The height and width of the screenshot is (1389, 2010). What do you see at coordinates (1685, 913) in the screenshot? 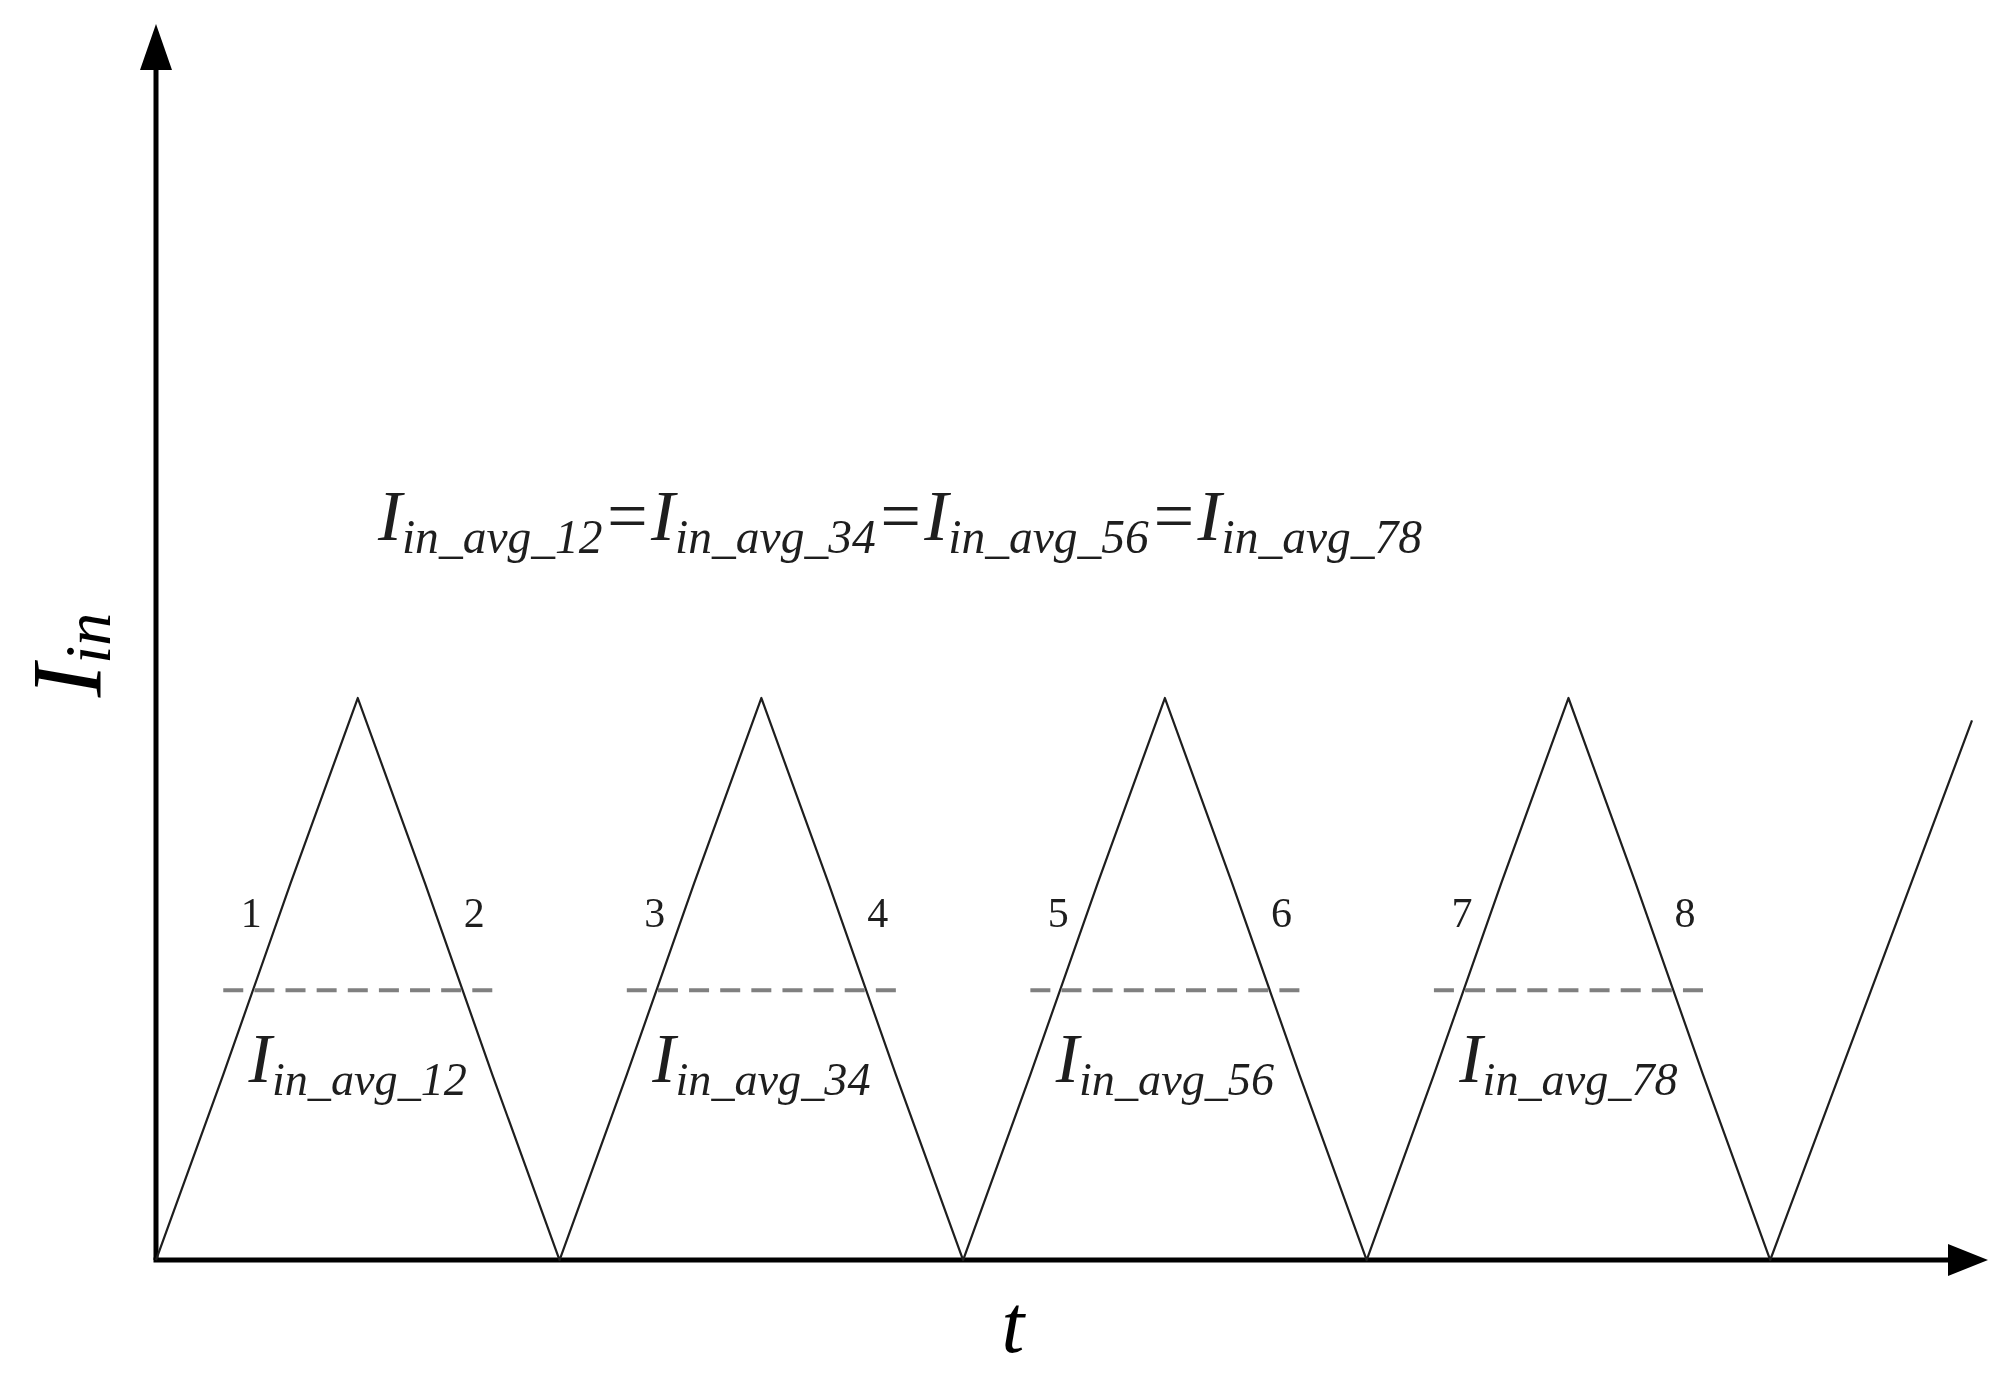
I see `annotation: 8` at bounding box center [1685, 913].